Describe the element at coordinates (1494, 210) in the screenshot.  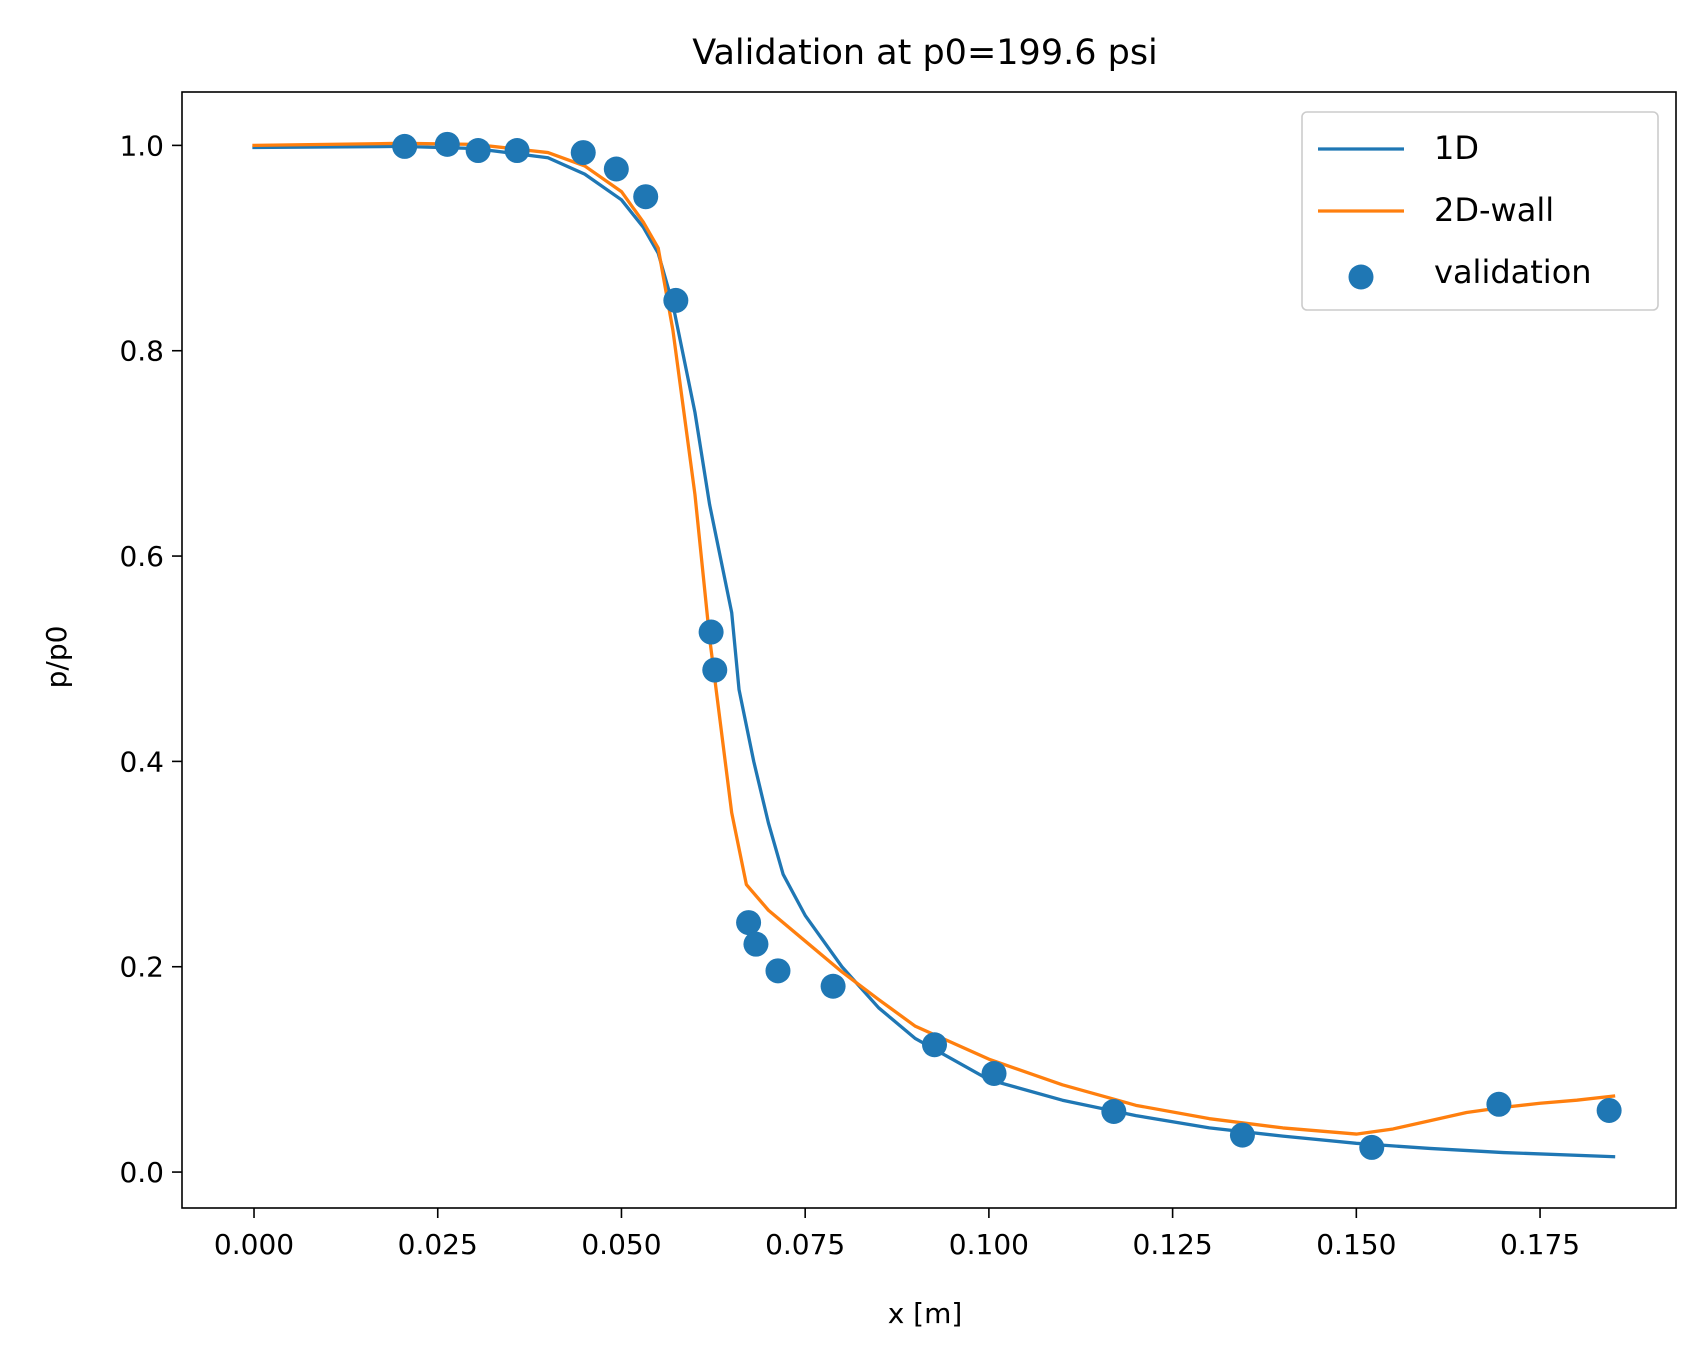
I see `legend-label-2d-wall: 2D-wall` at that location.